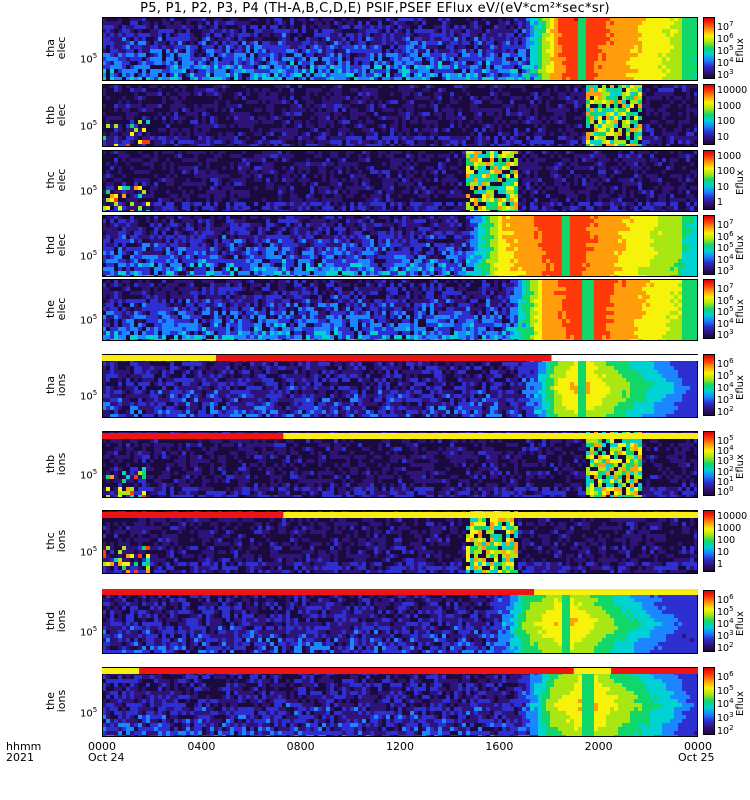 This screenshot has width=750, height=800. Describe the element at coordinates (106, 757) in the screenshot. I see `x-date-label: Oct 24` at that location.